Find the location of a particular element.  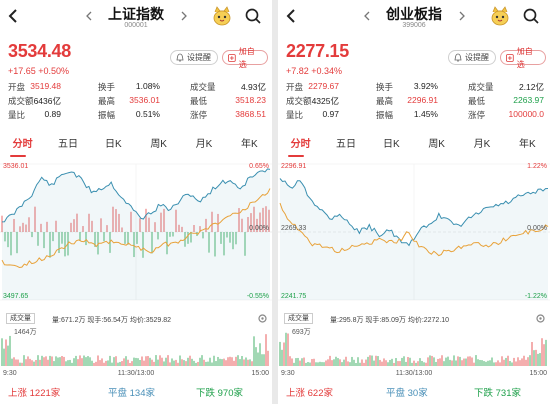

stats-row: 开盘 3519.48 换手 1.08% 成交量 4.93亿 is located at coordinates (137, 88).